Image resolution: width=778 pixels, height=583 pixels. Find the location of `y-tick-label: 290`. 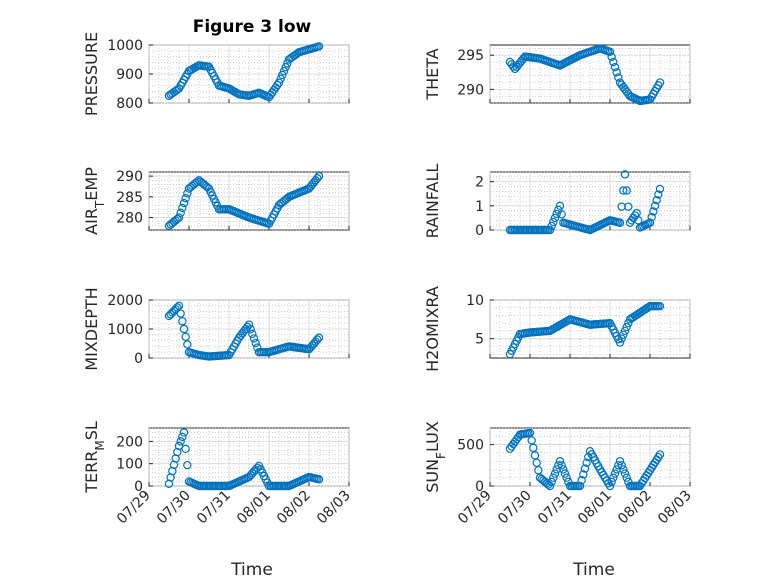

y-tick-label: 290 is located at coordinates (470, 90).